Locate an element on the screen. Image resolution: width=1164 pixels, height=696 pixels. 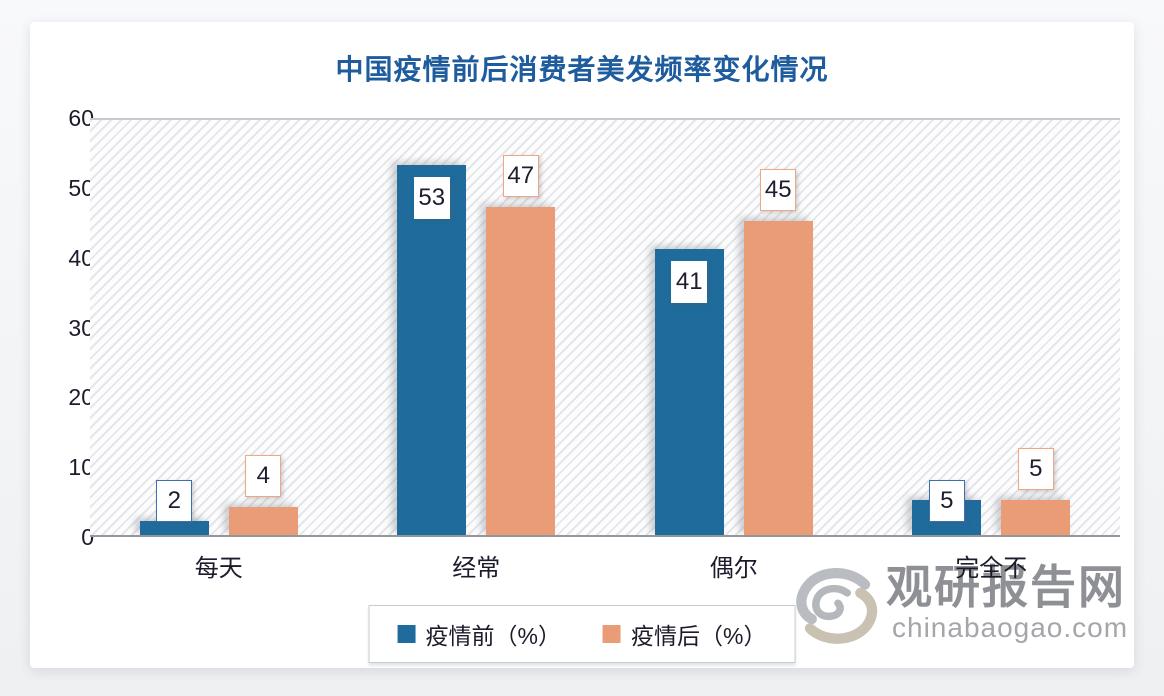
x-axis-category-label: 完全不 is located at coordinates (991, 568).